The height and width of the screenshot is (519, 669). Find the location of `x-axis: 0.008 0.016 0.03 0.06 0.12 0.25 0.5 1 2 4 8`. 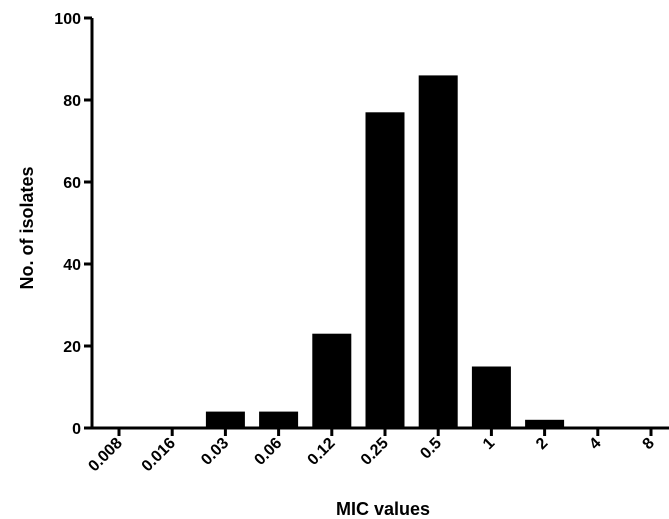

x-axis: 0.008 0.016 0.03 0.06 0.12 0.25 0.5 1 2 4 8 is located at coordinates (377, 450).